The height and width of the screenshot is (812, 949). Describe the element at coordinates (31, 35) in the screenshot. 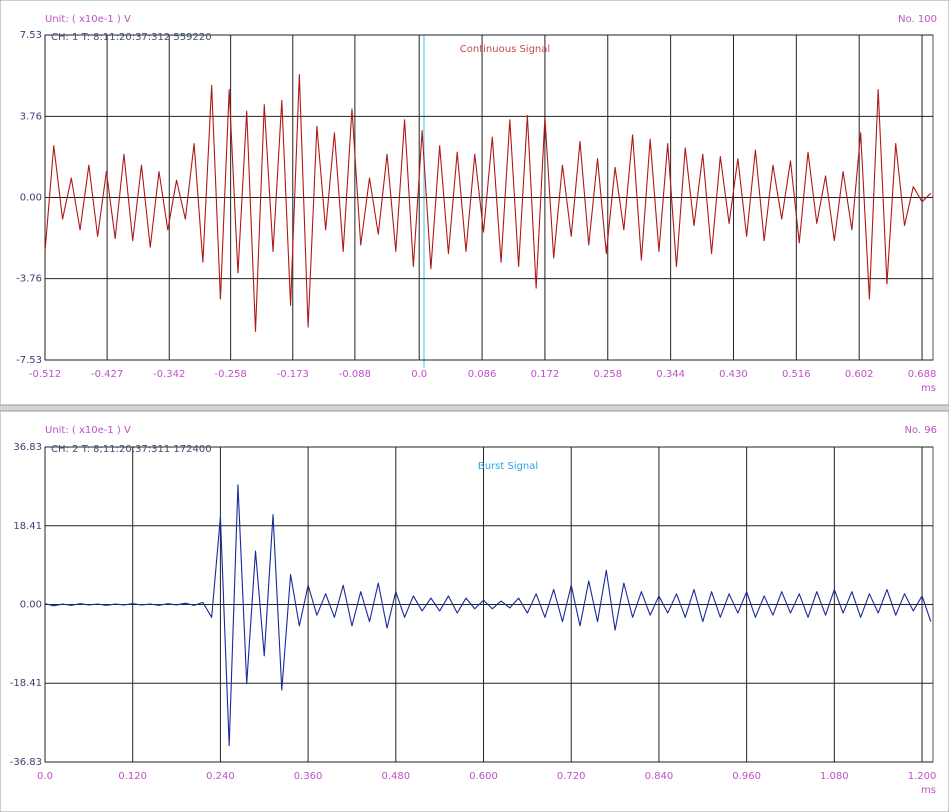

I see `y-tick-label: 7.53` at that location.